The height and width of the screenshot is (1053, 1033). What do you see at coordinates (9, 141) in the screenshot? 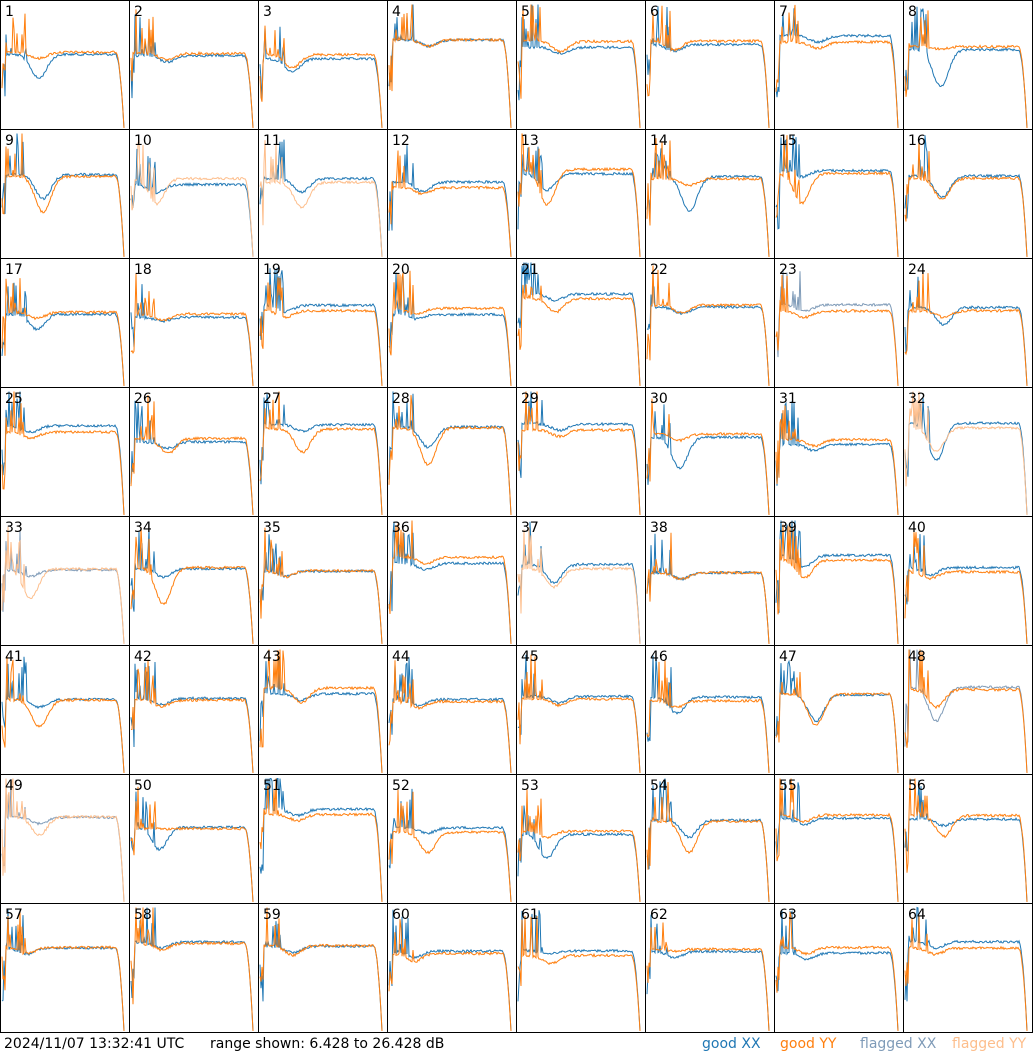
I see `panel-label: 9` at bounding box center [9, 141].